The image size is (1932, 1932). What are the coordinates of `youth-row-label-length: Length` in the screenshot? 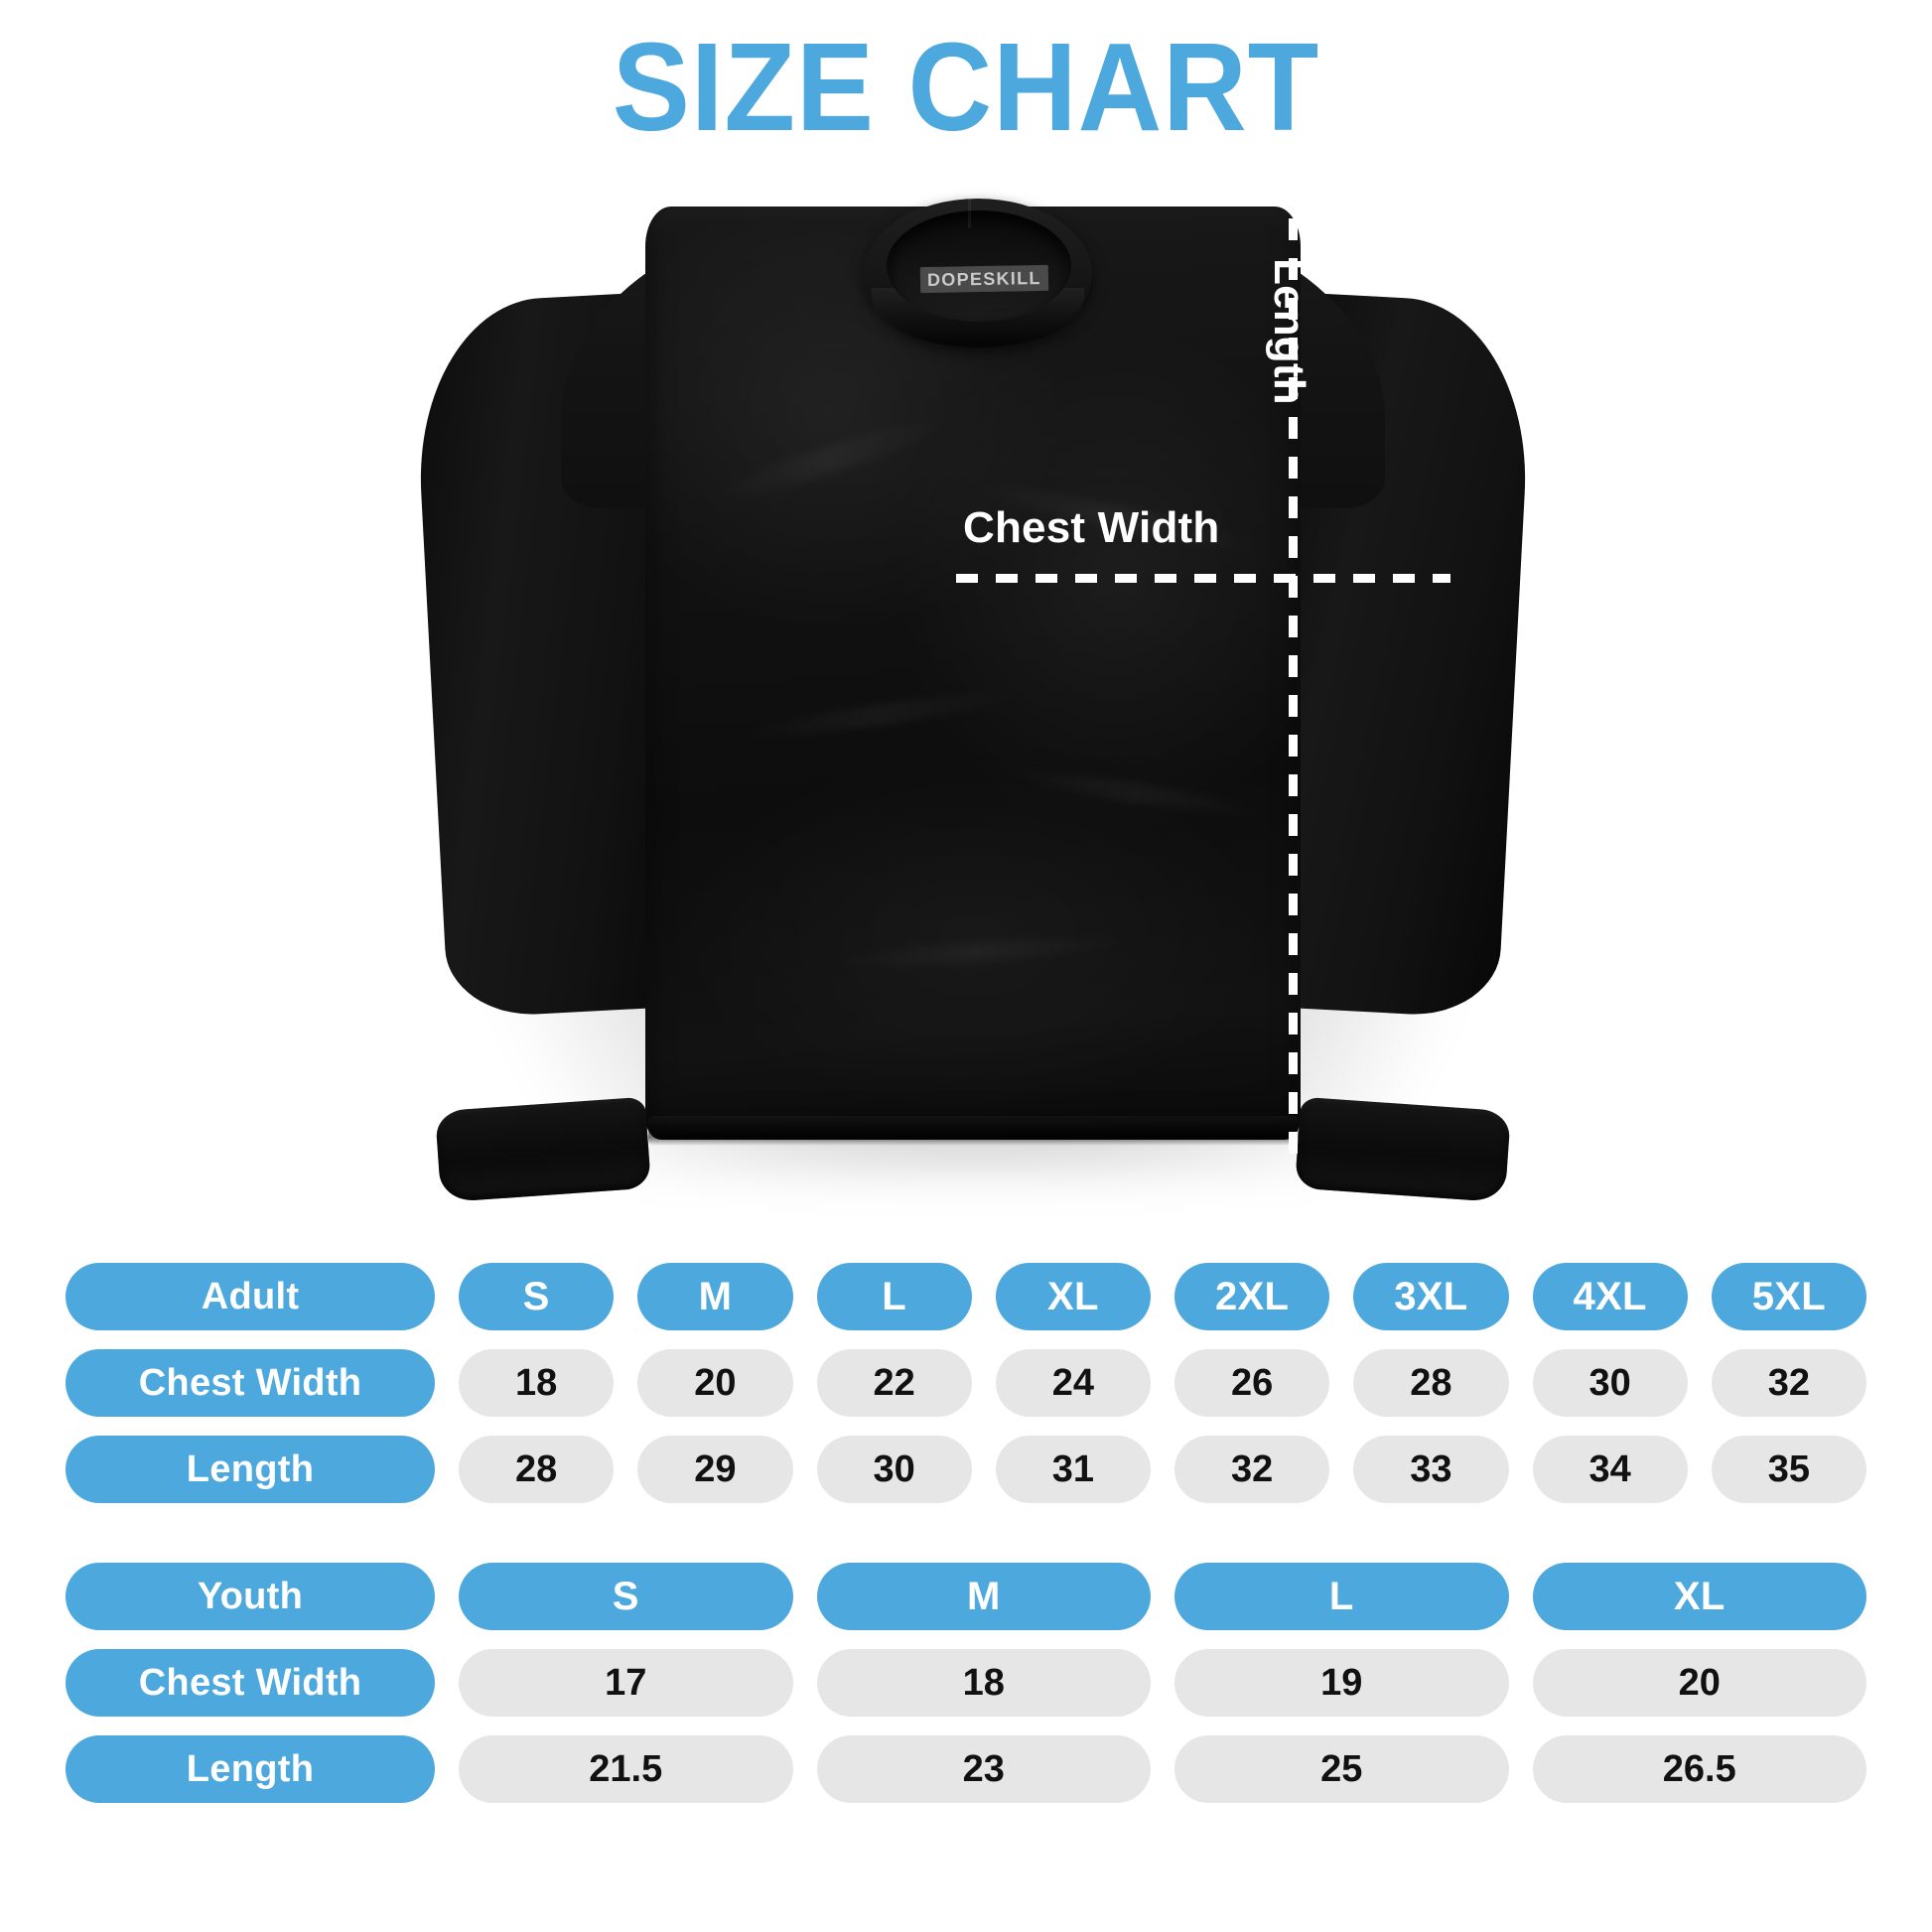 It's located at (250, 1769).